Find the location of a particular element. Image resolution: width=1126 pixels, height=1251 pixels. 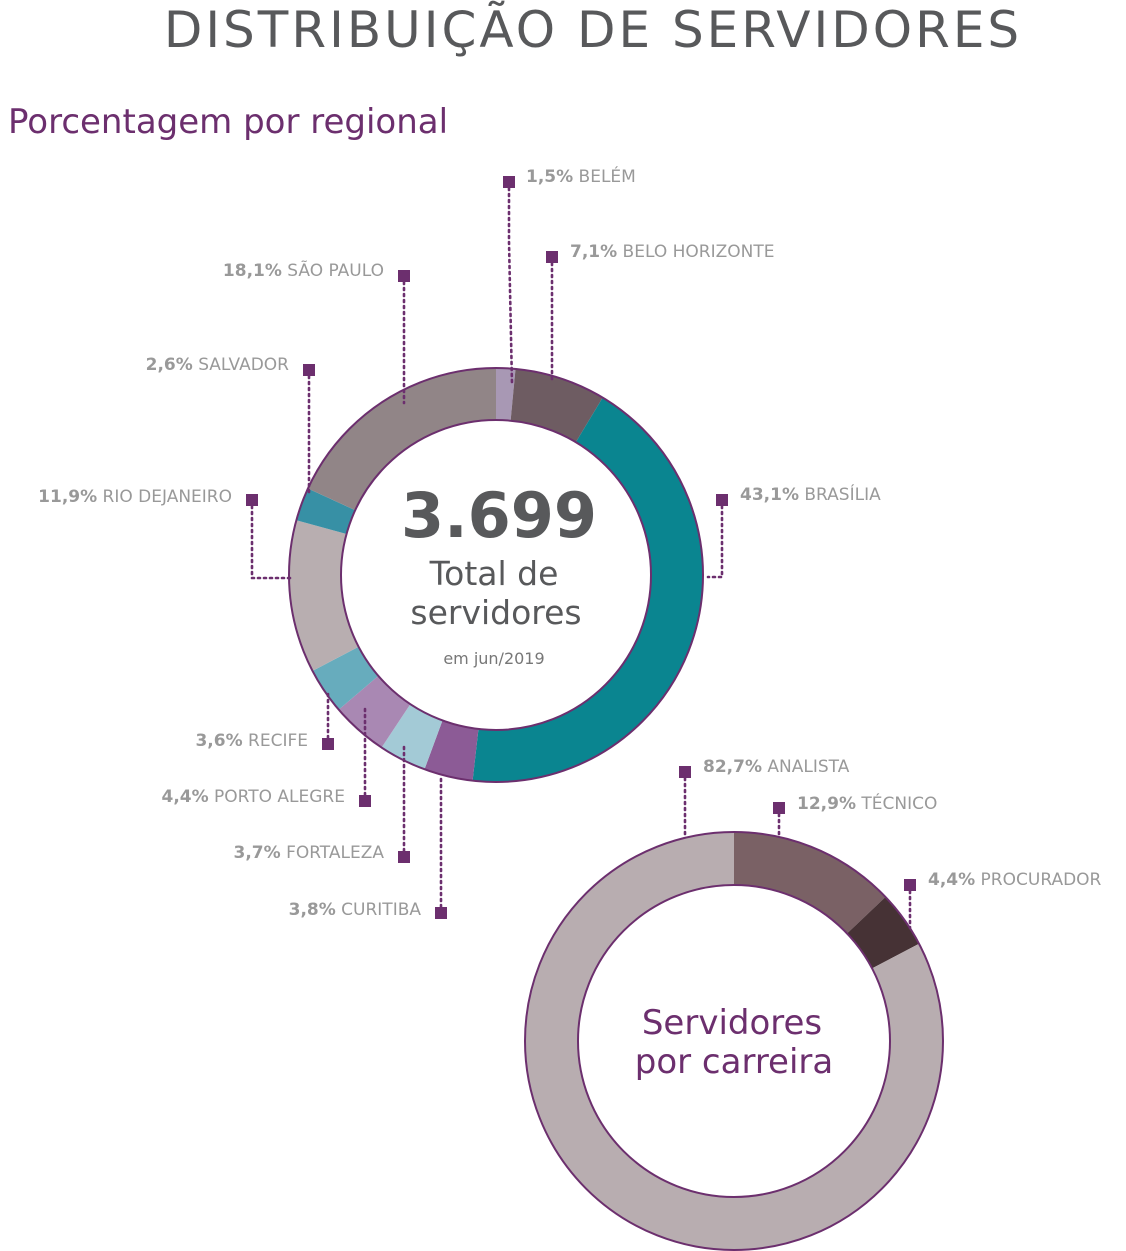

label-name-analista: ANALISTA is located at coordinates (806, 767).